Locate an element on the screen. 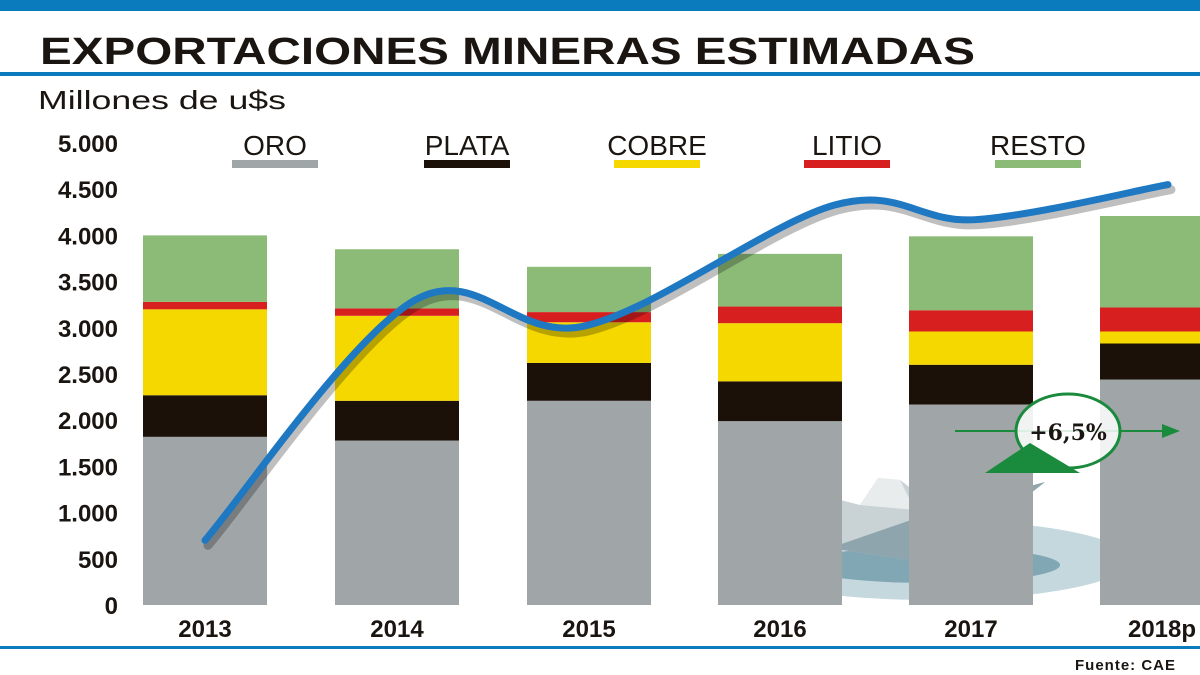  y-tick-label: 4.500 is located at coordinates (88, 190).